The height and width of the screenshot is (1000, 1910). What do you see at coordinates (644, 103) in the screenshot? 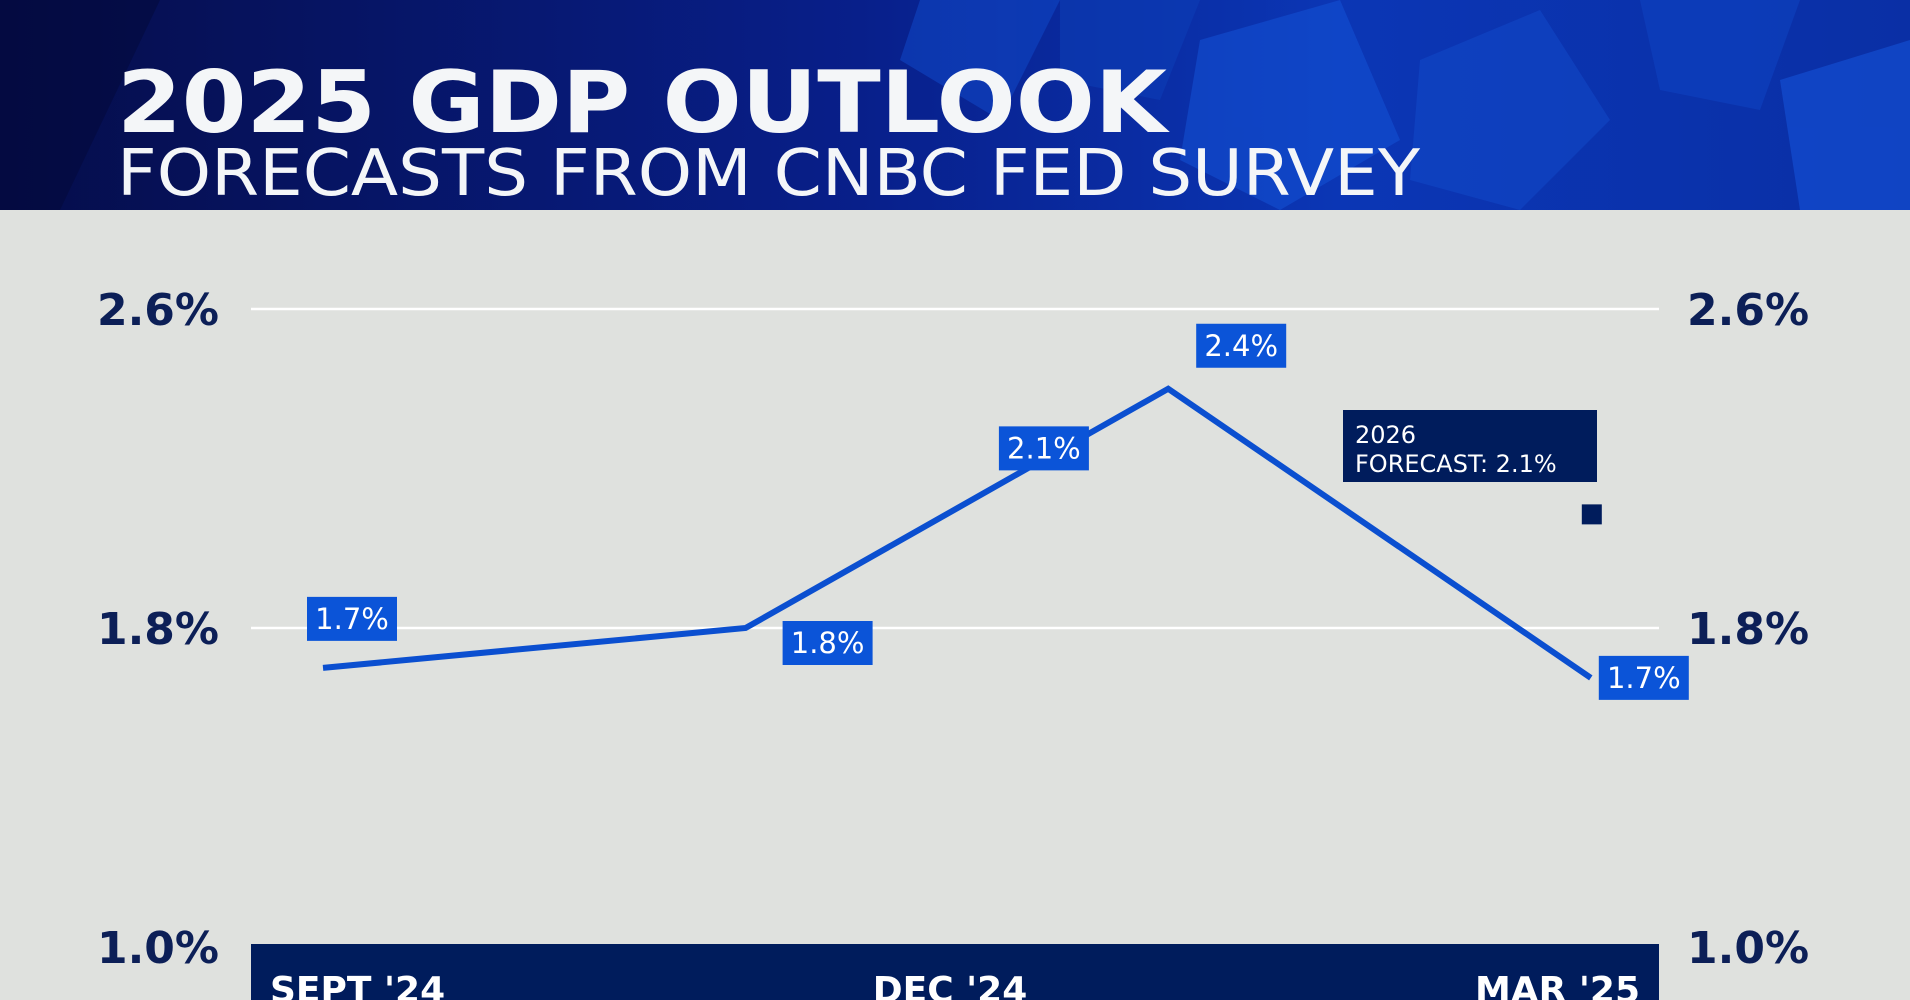
I see `header-title: 2025 GDP OUTLOOK` at bounding box center [644, 103].